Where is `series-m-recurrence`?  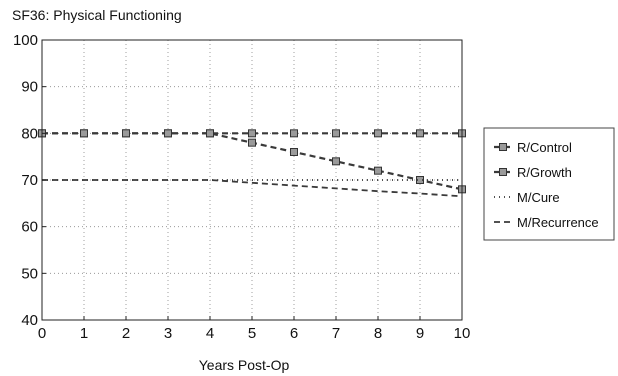
series-m-recurrence is located at coordinates (252, 188).